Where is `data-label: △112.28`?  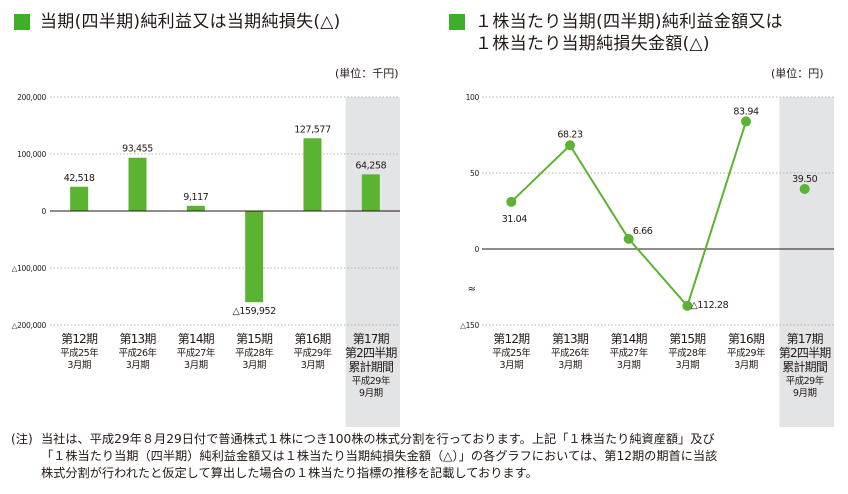 data-label: △112.28 is located at coordinates (709, 305).